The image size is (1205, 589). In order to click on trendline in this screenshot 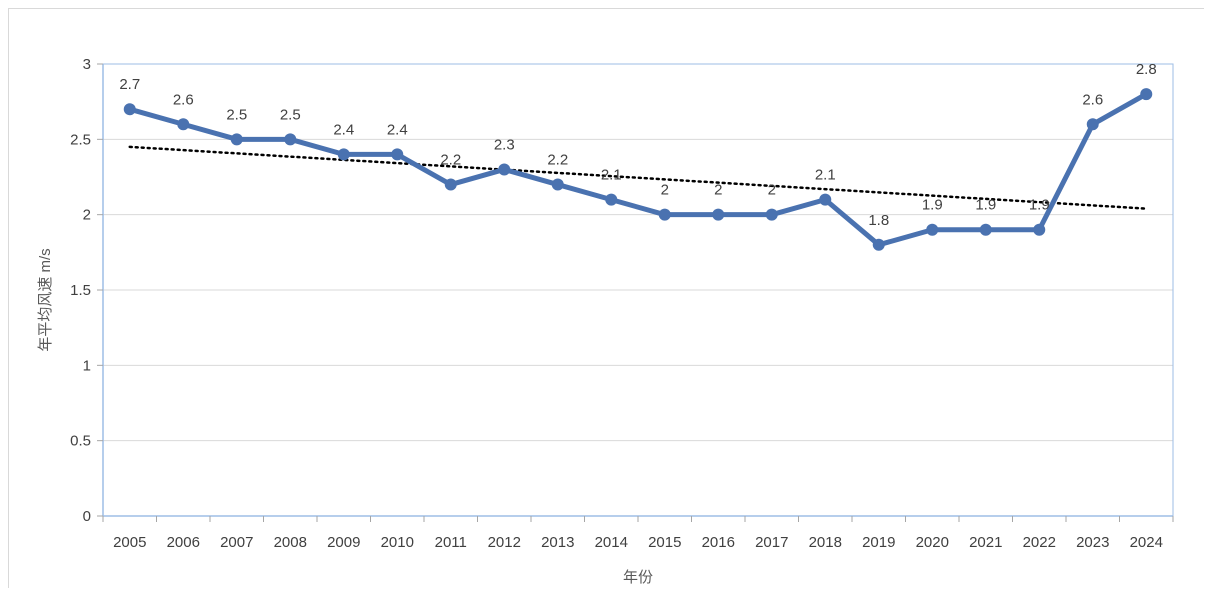, I will do `click(638, 177)`.